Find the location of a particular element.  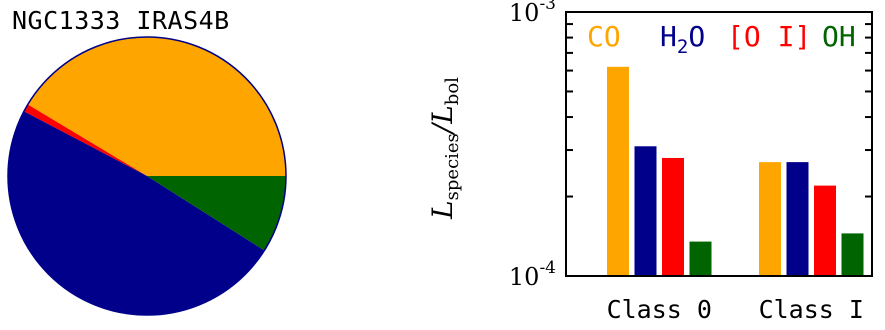

pie-slice-co is located at coordinates (157, 106).